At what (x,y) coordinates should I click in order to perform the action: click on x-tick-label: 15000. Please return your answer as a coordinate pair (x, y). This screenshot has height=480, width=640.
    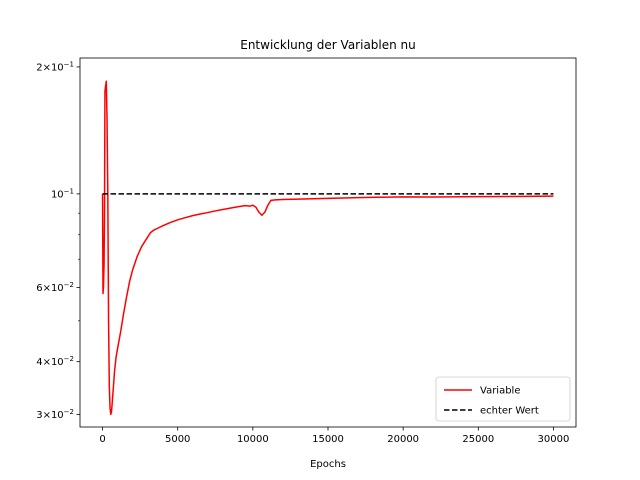
    Looking at the image, I should click on (328, 439).